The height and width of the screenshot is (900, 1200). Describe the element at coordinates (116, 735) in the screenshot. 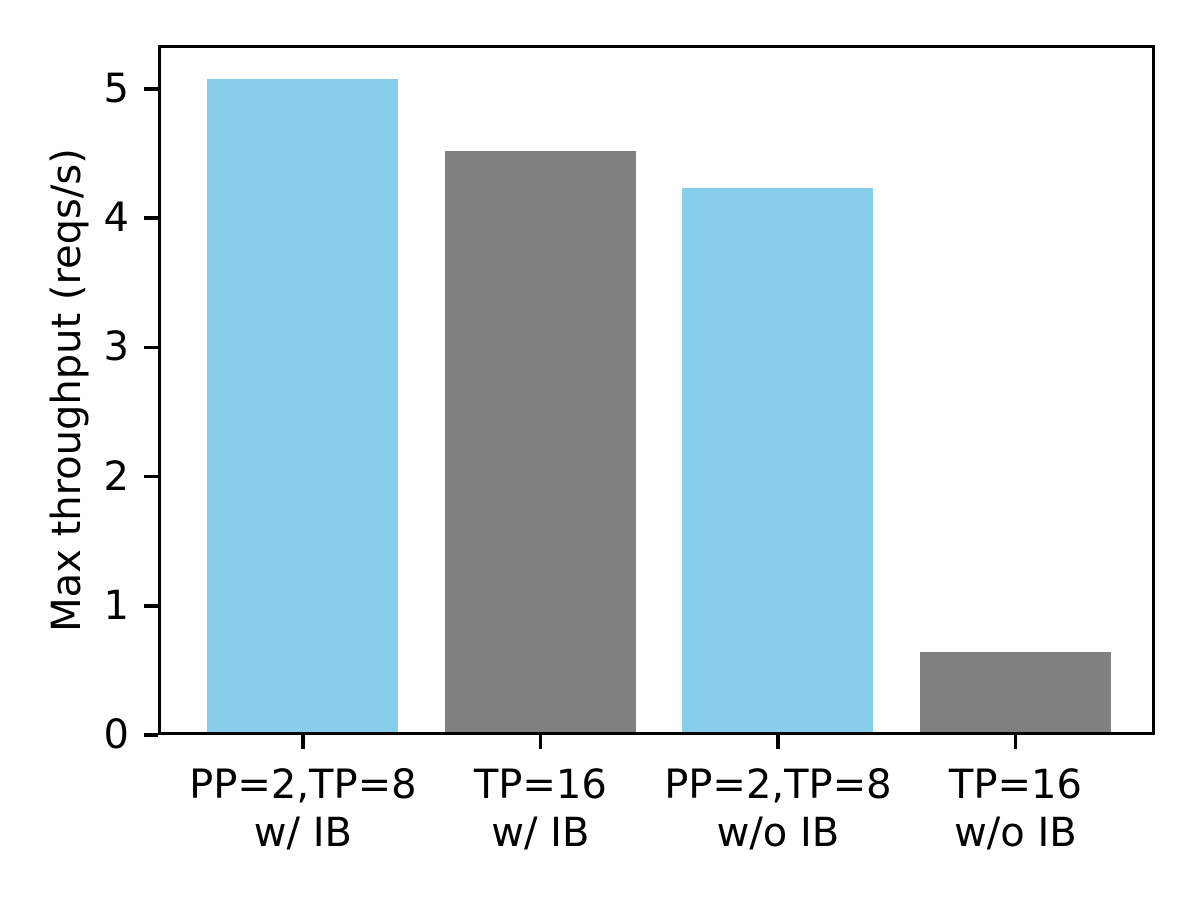

I see `y-tick-label-0: 0` at that location.